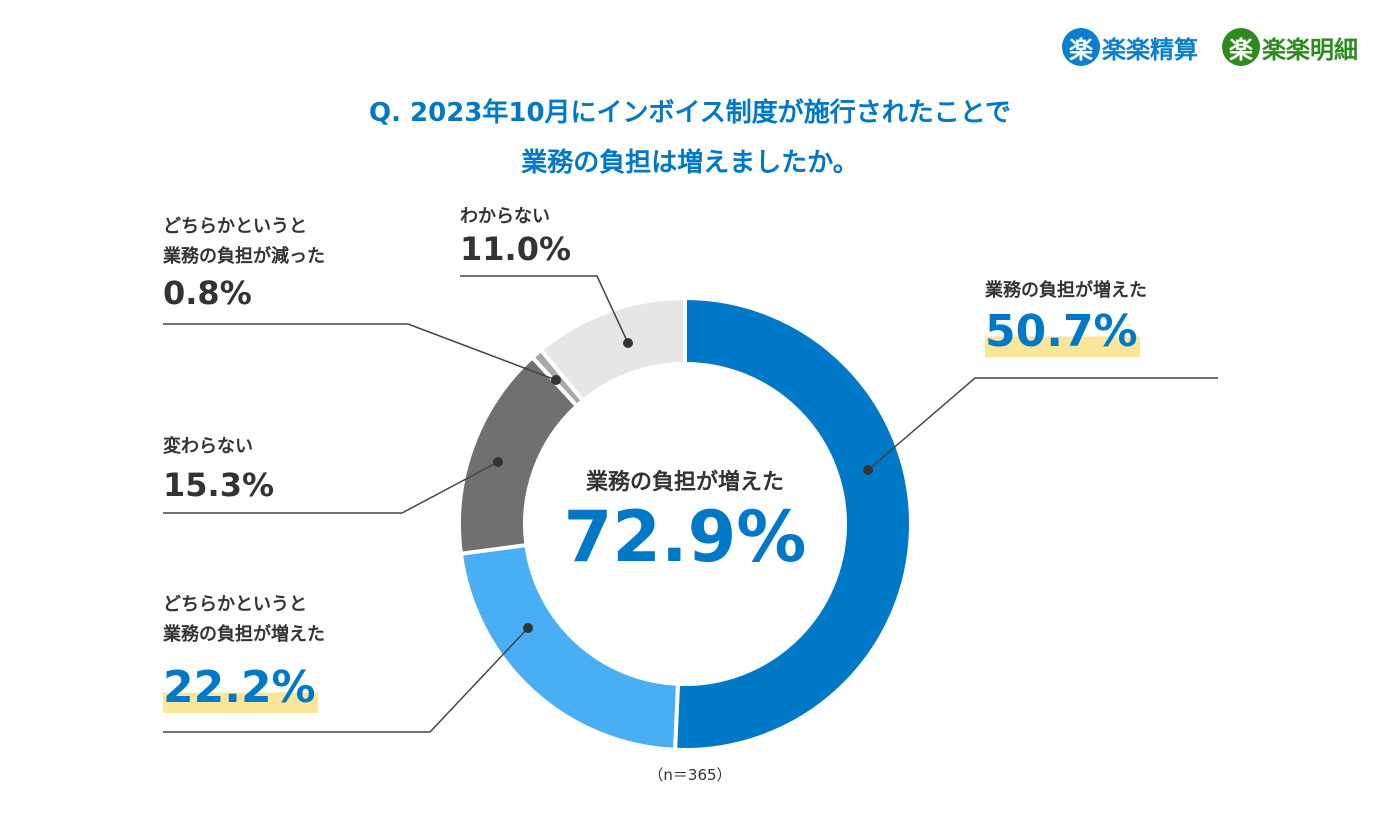 The image size is (1380, 832). Describe the element at coordinates (690, 775) in the screenshot. I see `note: （n＝365）` at that location.